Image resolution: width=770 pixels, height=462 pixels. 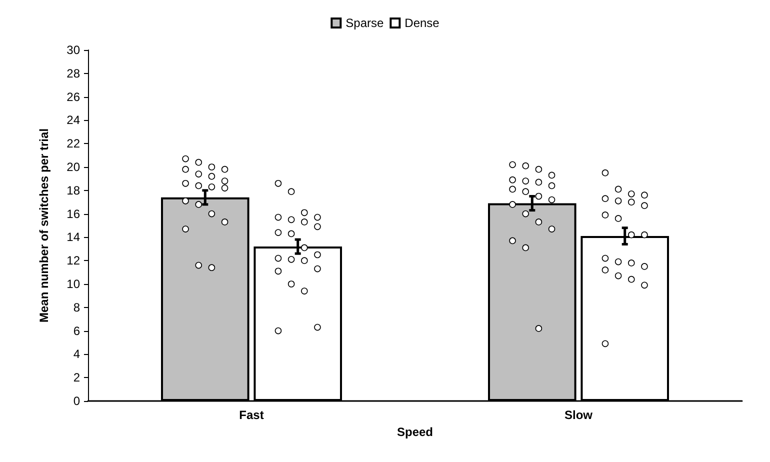 What do you see at coordinates (76, 377) in the screenshot?
I see `y-tick-label: 2` at bounding box center [76, 377].